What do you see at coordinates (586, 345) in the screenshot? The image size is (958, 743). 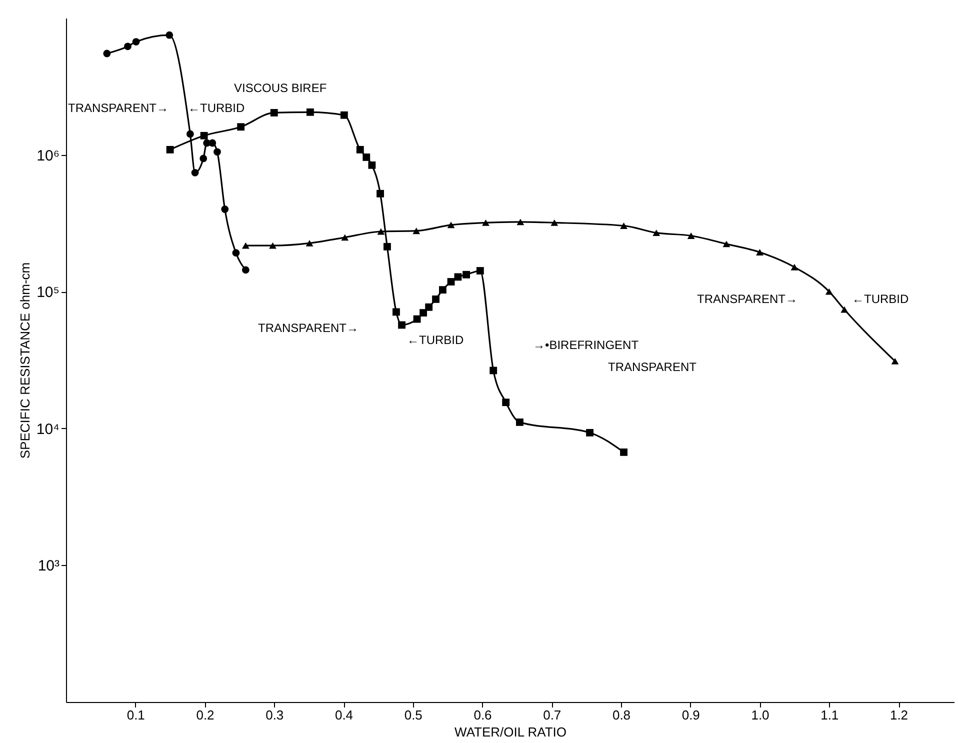 I see `annotation: →•BIREFRINGENT` at bounding box center [586, 345].